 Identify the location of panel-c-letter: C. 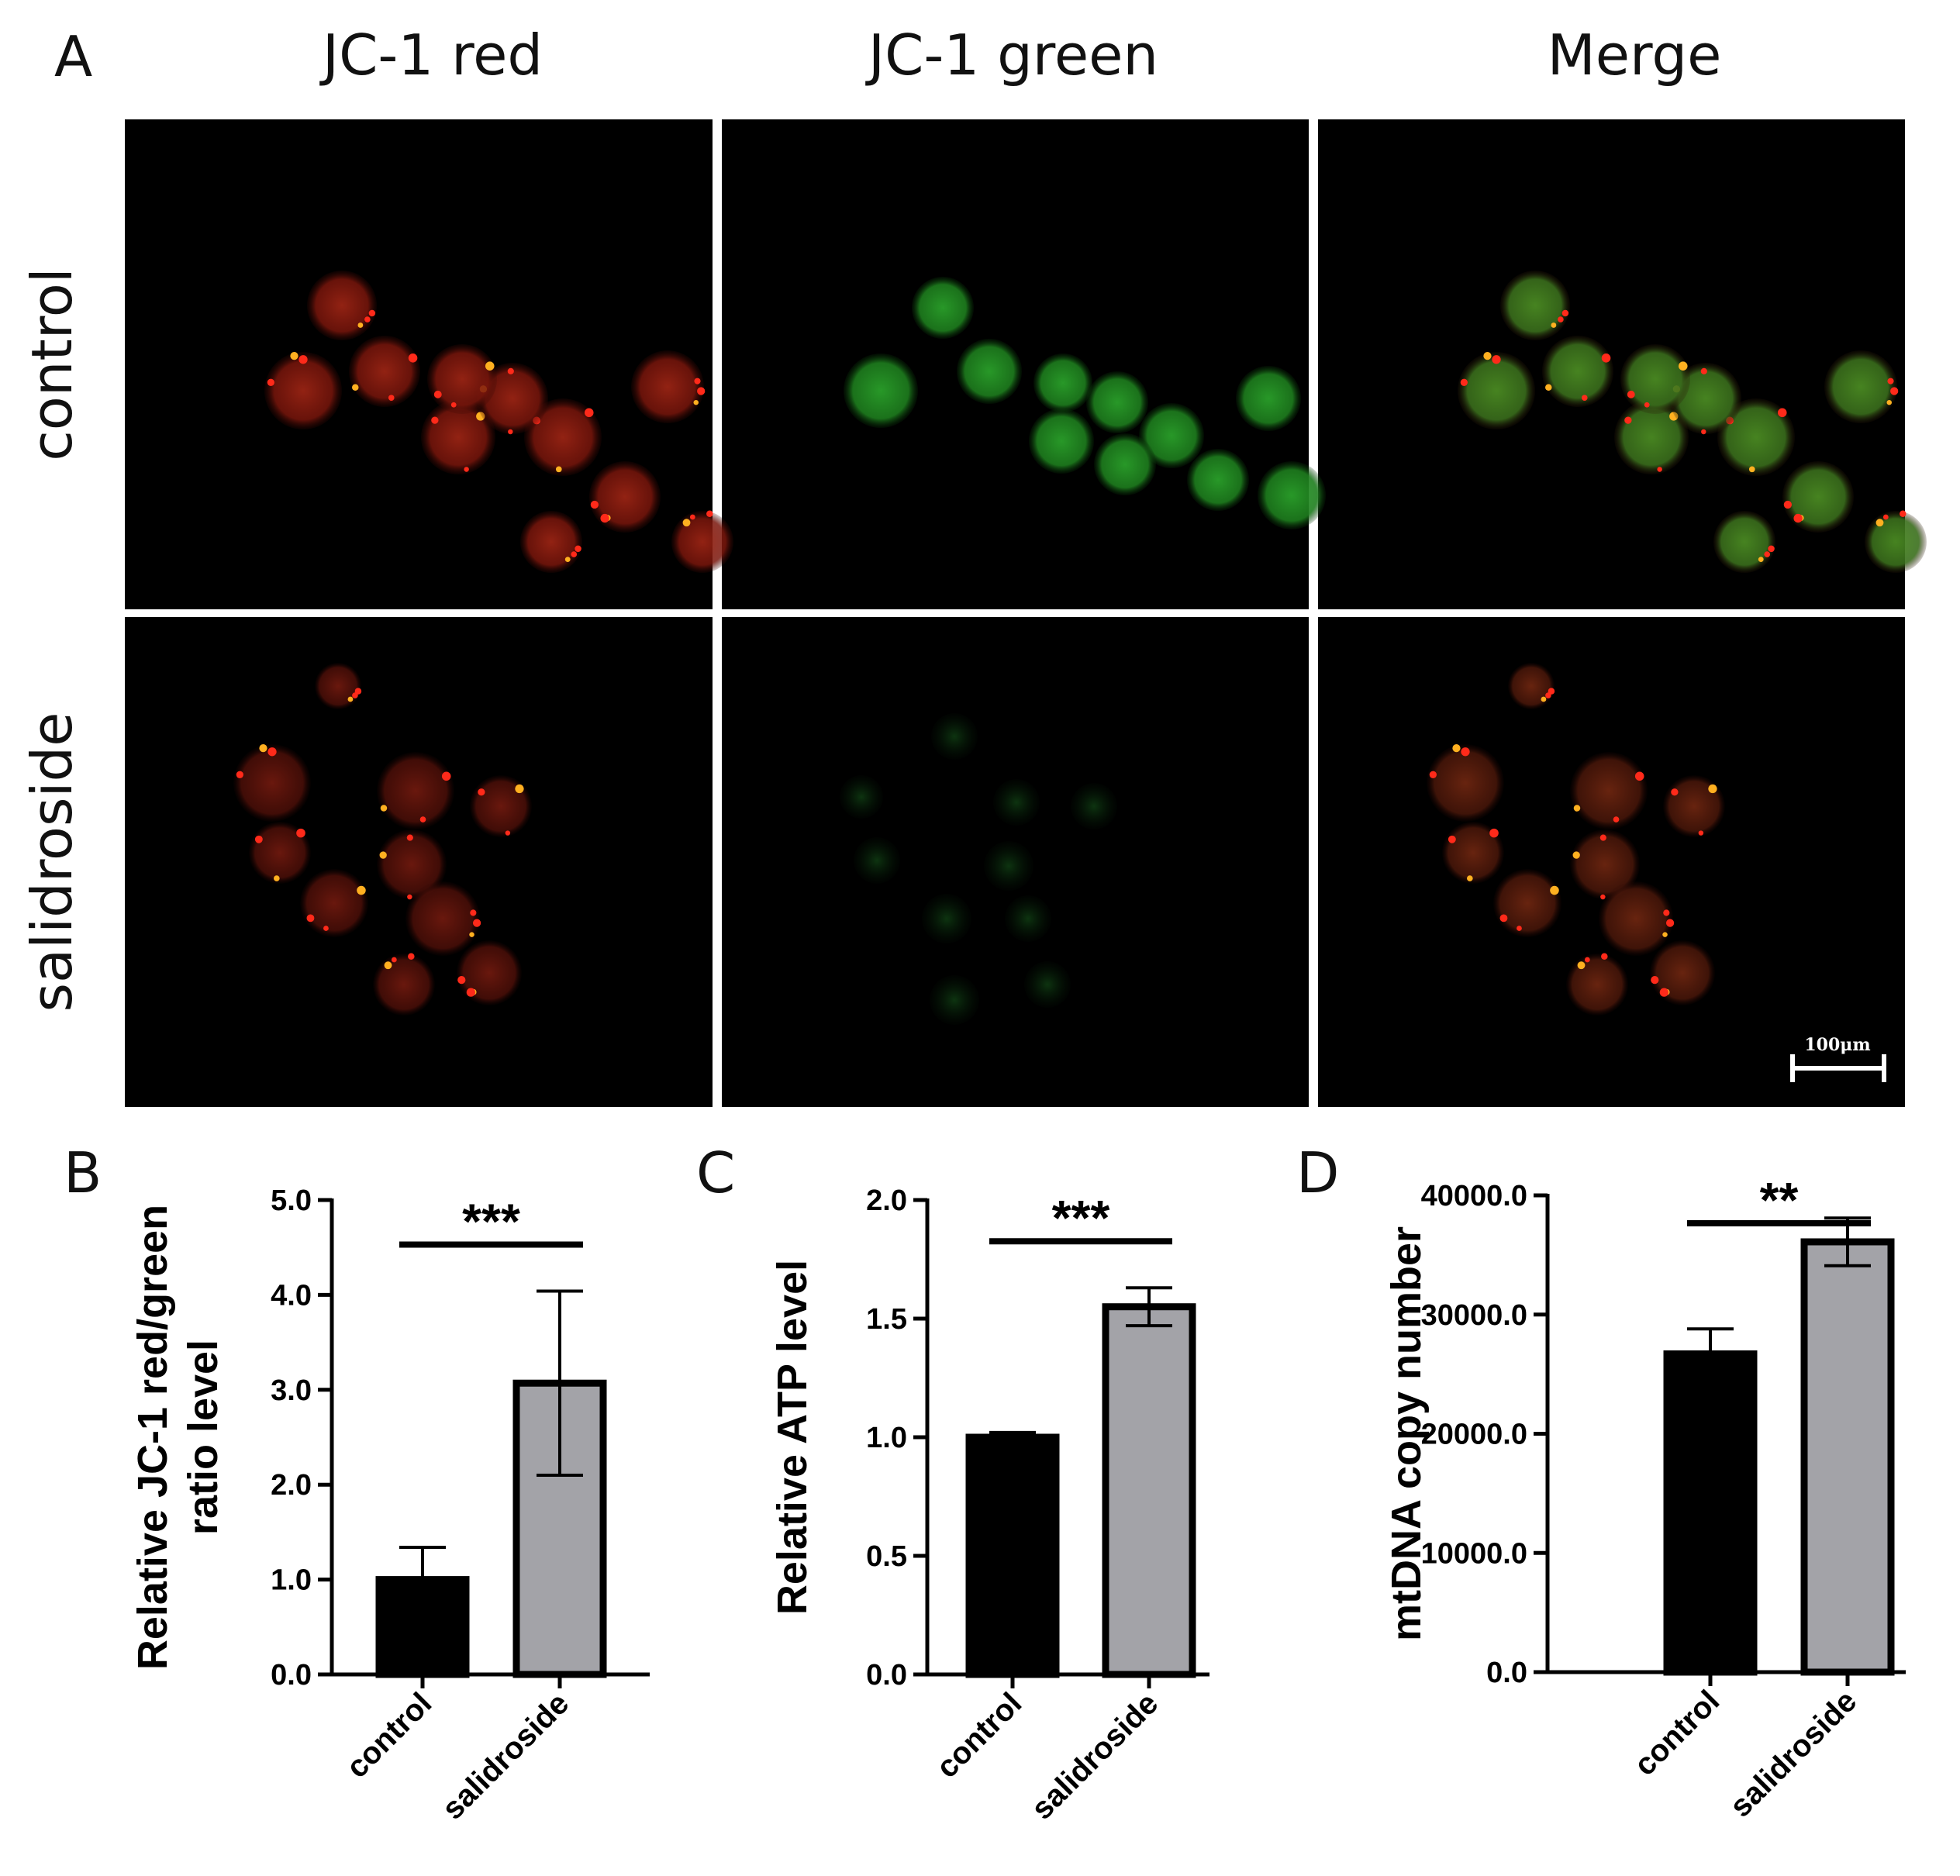
(715, 1172).